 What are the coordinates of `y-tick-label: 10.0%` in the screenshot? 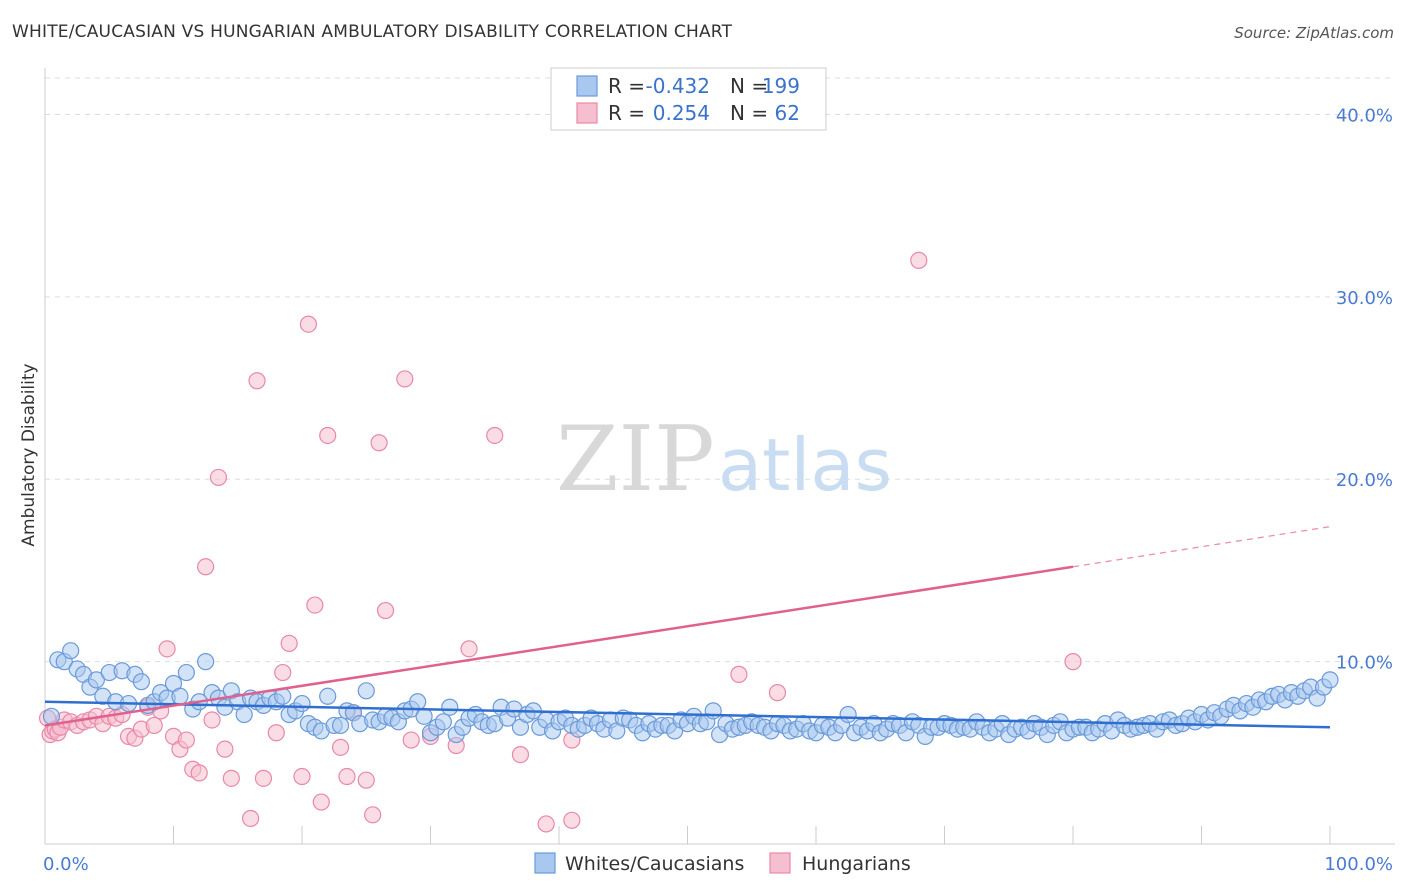 It's located at (1364, 663).